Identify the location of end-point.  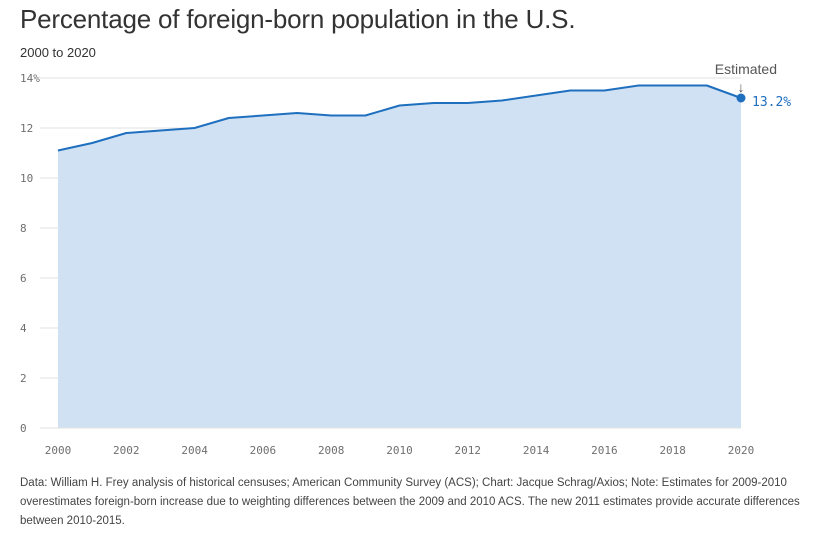
(741, 98).